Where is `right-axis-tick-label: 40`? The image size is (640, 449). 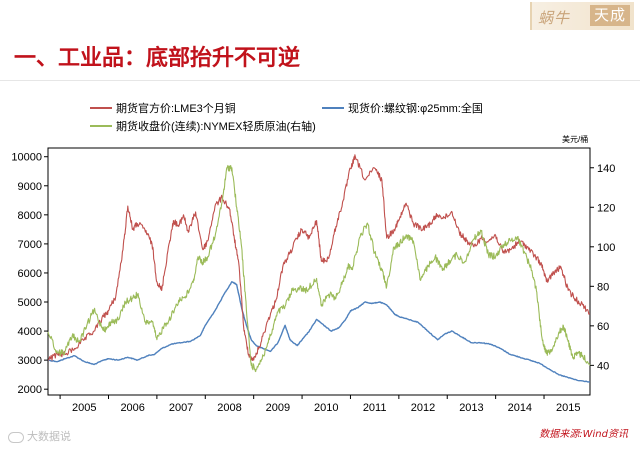 right-axis-tick-label: 40 is located at coordinates (603, 366).